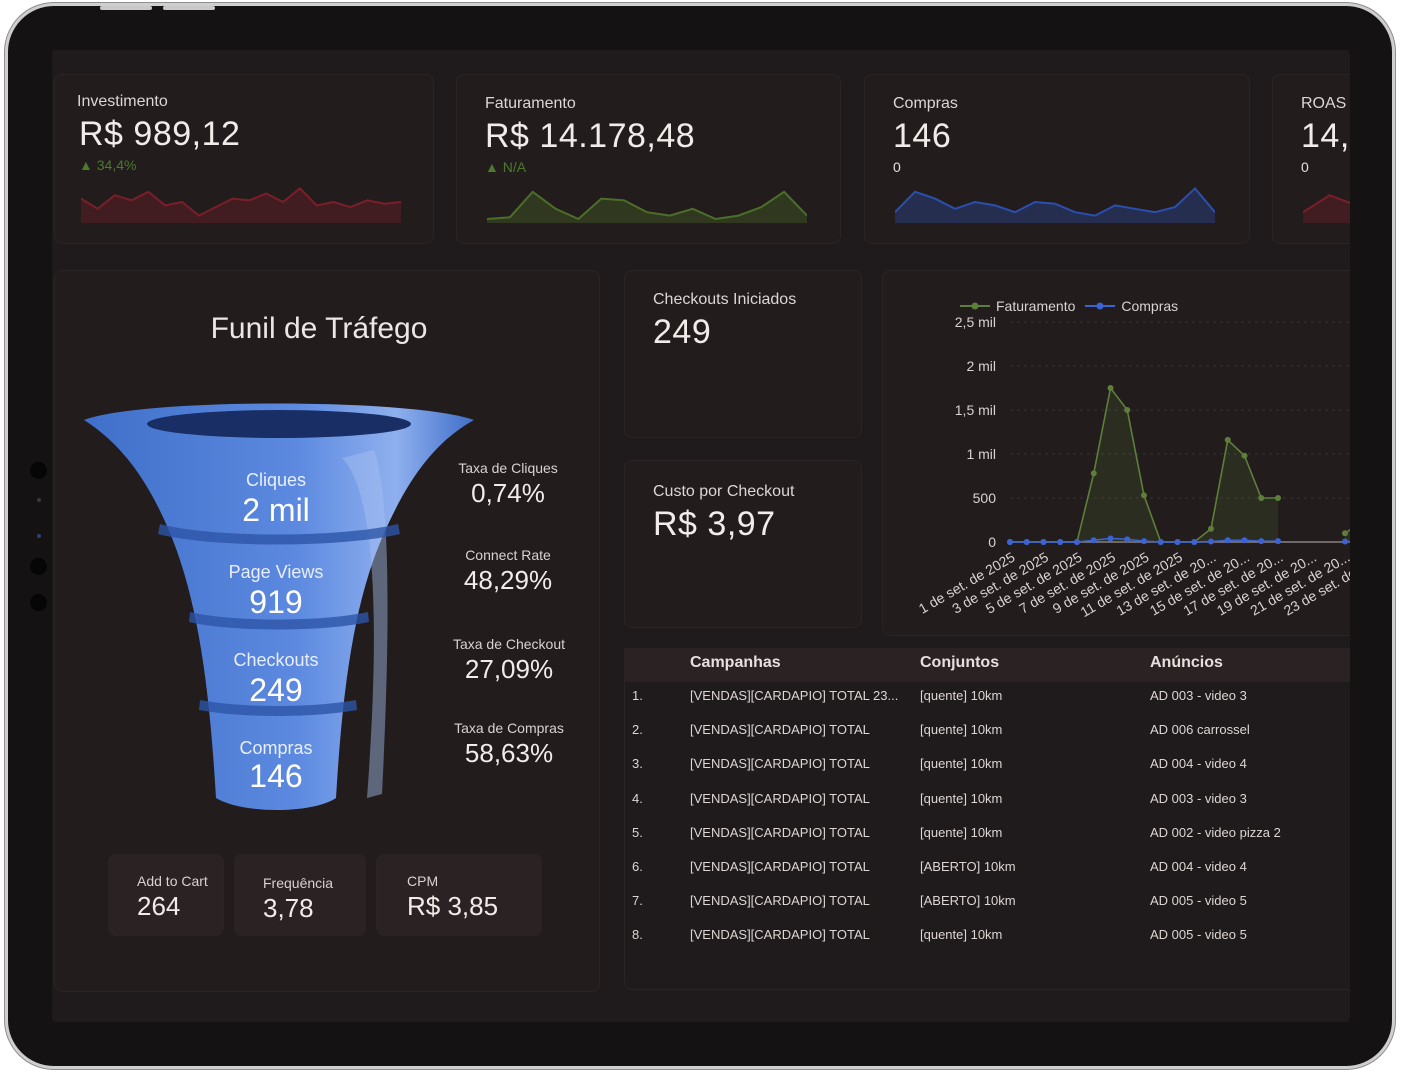 The image size is (1401, 1074). Describe the element at coordinates (1311, 159) in the screenshot. I see `kpi-card-roas: ROAS 14,33 0` at that location.